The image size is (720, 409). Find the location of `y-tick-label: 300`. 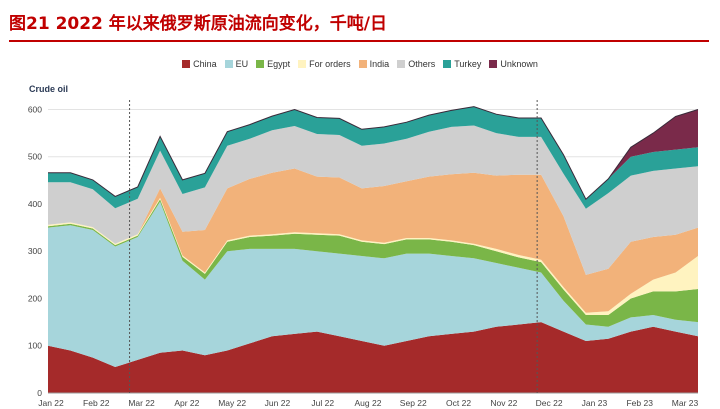

y-tick-label: 300 is located at coordinates (35, 251).